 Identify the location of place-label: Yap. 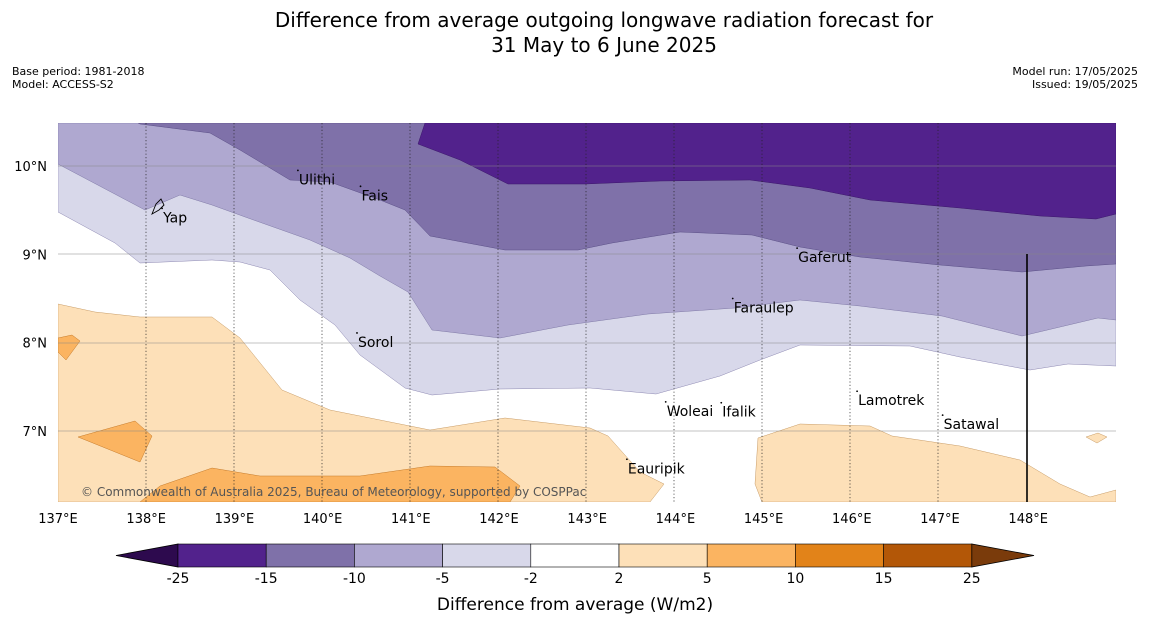
(174, 218).